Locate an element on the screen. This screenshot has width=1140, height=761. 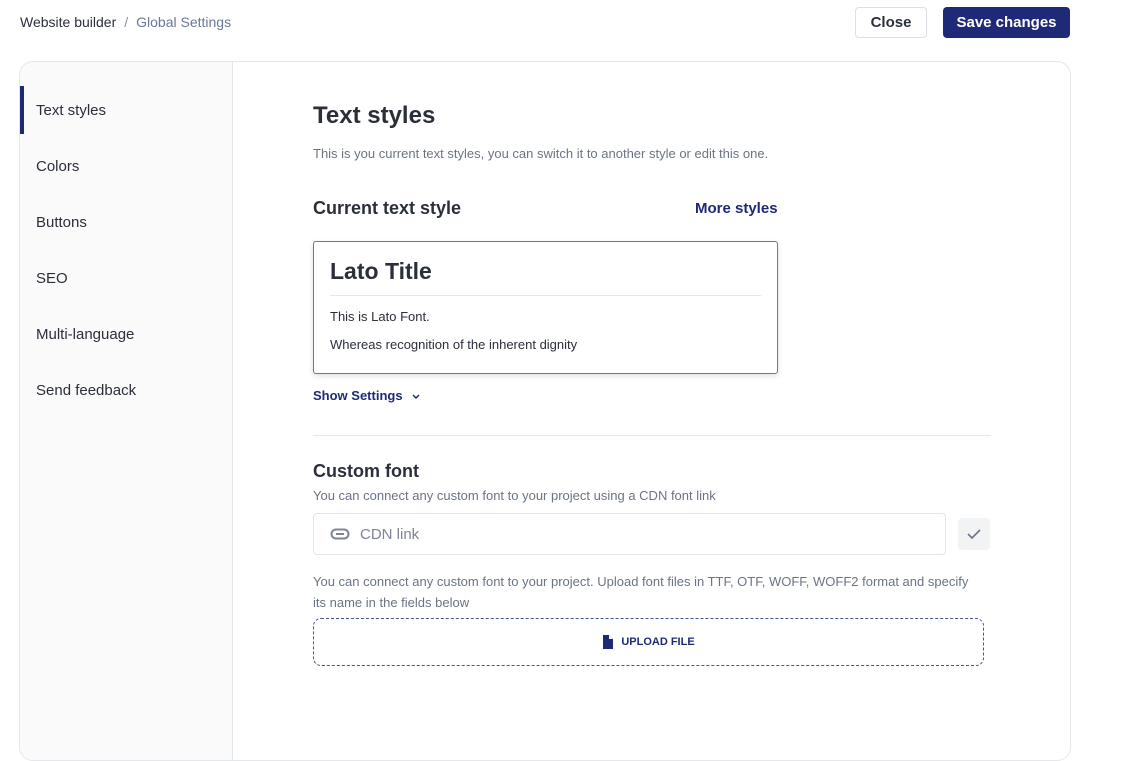
file-icon is located at coordinates (608, 642).